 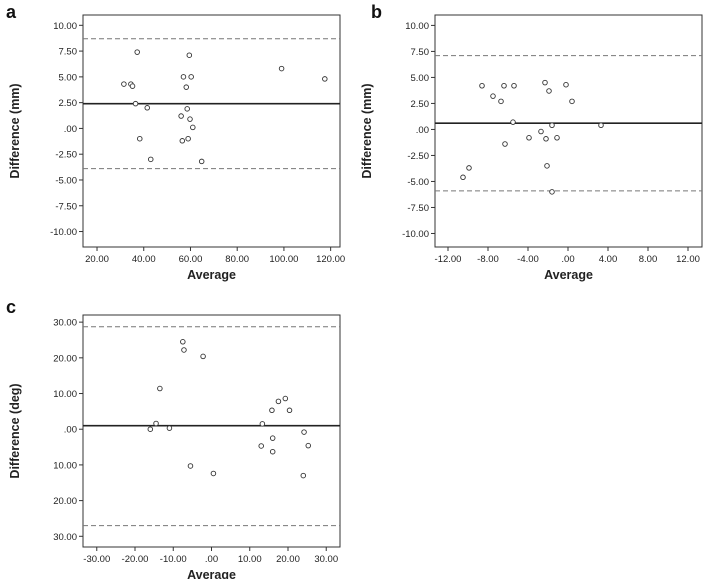 What do you see at coordinates (608, 259) in the screenshot?
I see `x-tick-label: 4.00` at bounding box center [608, 259].